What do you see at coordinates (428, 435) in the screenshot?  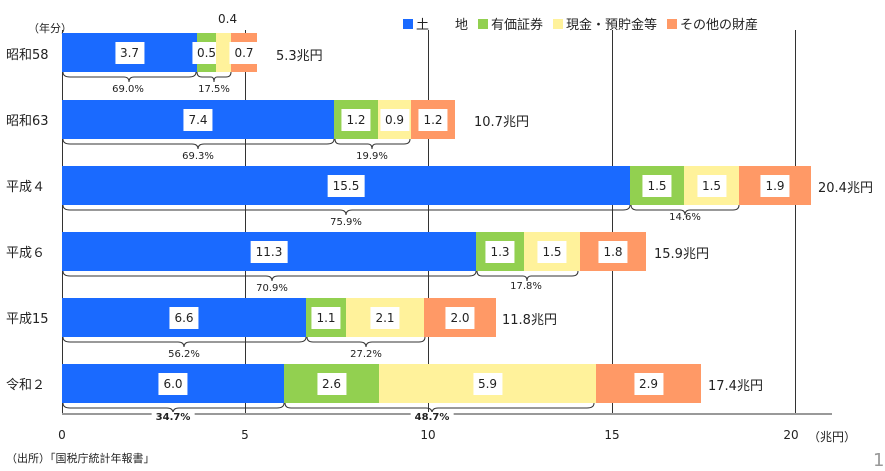 I see `x-tick-10: 10` at bounding box center [428, 435].